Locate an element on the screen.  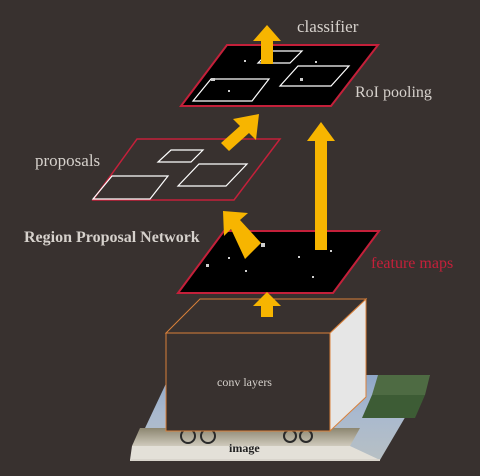
conv-layers-box is located at coordinates (266, 365).